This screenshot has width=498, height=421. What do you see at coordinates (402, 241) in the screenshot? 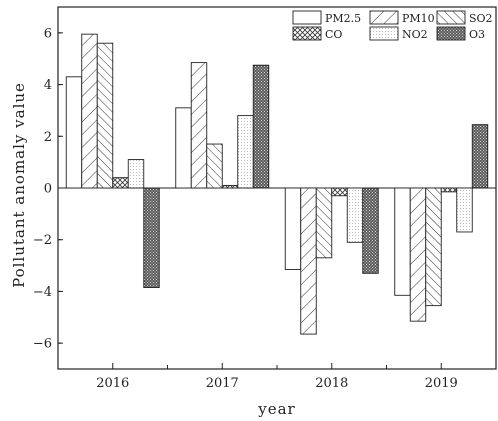
I see `bar-pm25-2019` at bounding box center [402, 241].